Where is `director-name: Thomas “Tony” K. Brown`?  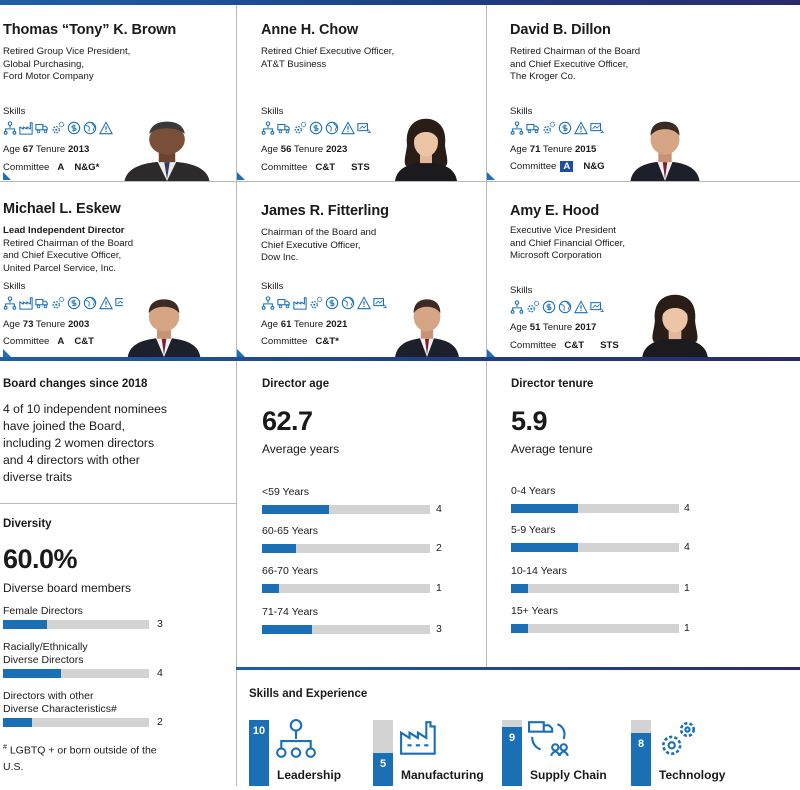 director-name: Thomas “Tony” K. Brown is located at coordinates (90, 30).